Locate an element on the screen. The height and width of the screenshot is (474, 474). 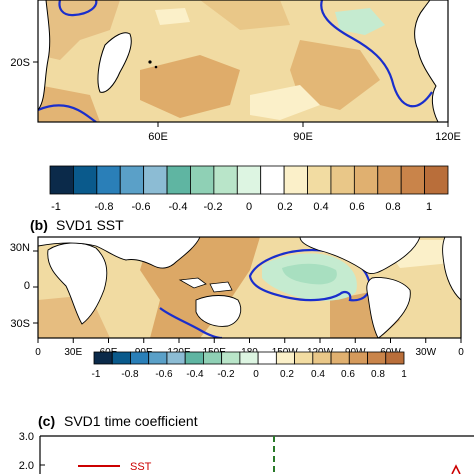
panel-c: (c) SVD1 time coefficient 3.0 2.0 SST is located at coordinates (246, 443).